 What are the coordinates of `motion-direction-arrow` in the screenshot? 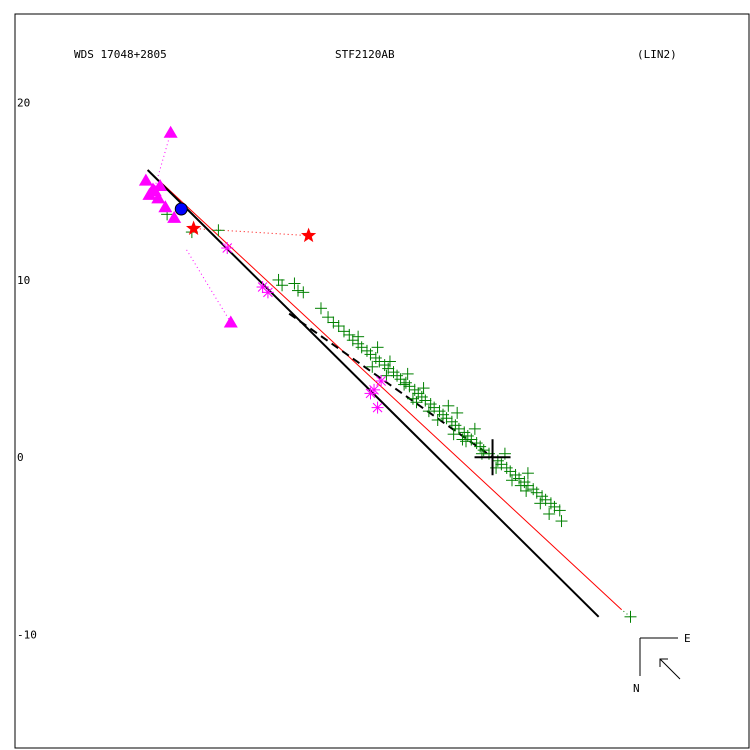 It's located at (670, 669).